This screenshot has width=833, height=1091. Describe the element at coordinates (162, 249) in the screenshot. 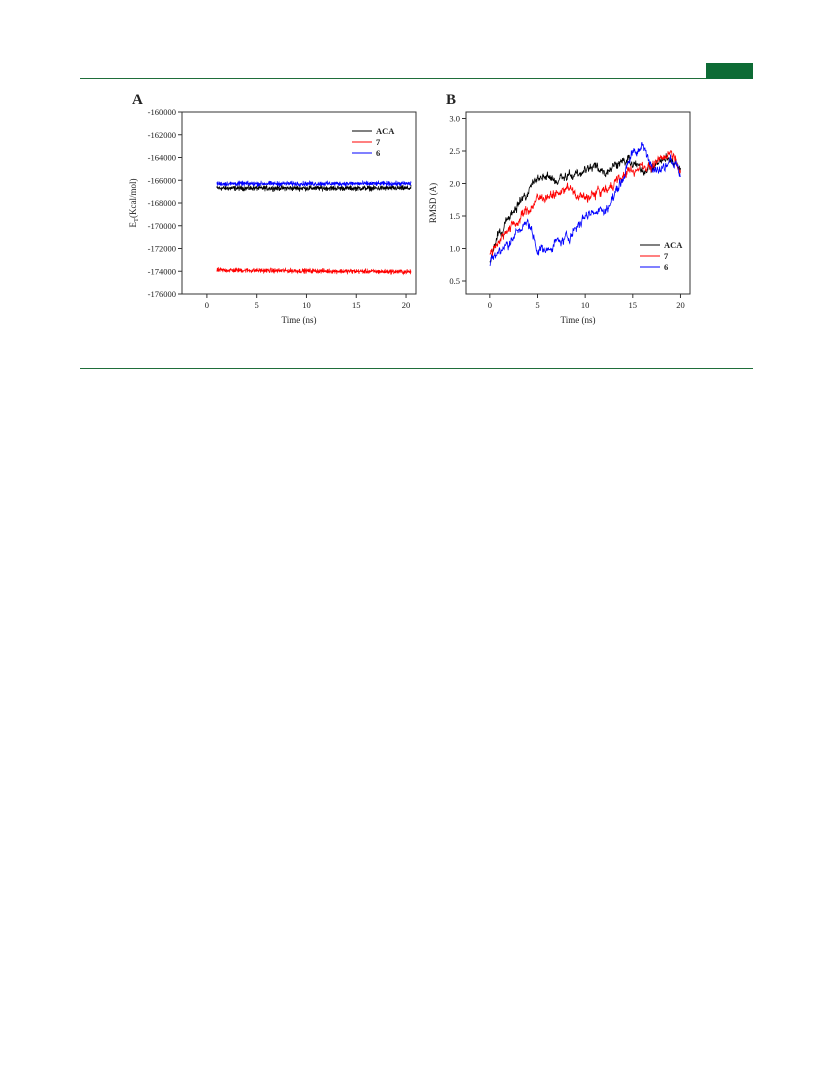

I see `y-tick-label: -172000` at that location.